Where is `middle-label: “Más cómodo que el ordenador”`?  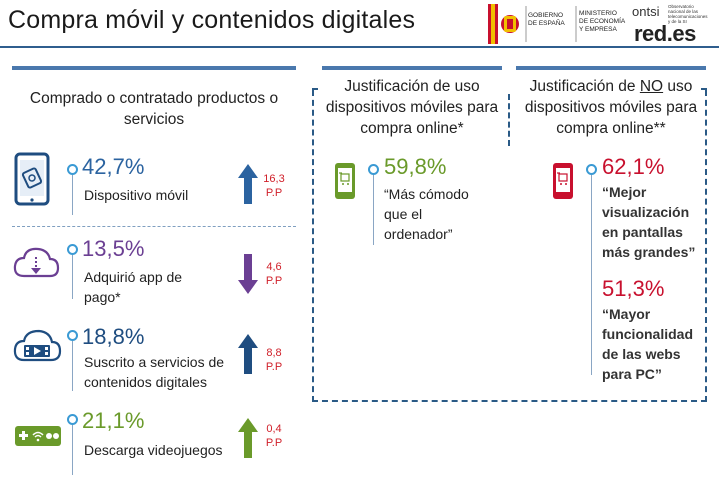
middle-label: “Más cómodo que el ordenador” is located at coordinates (426, 214).